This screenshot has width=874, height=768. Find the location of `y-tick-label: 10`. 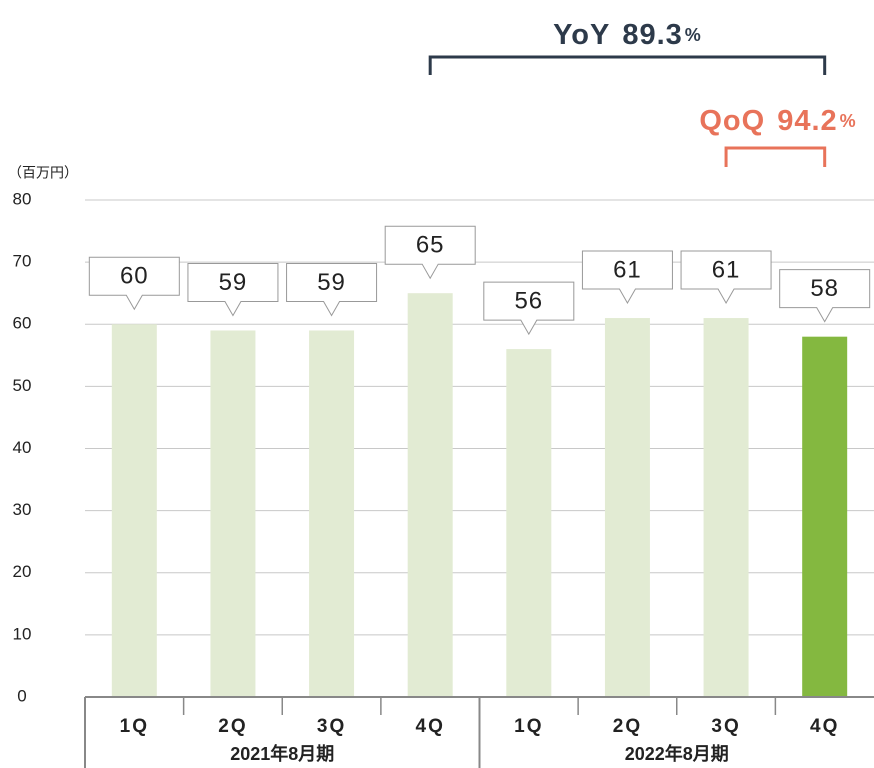

y-tick-label: 10 is located at coordinates (22, 633).